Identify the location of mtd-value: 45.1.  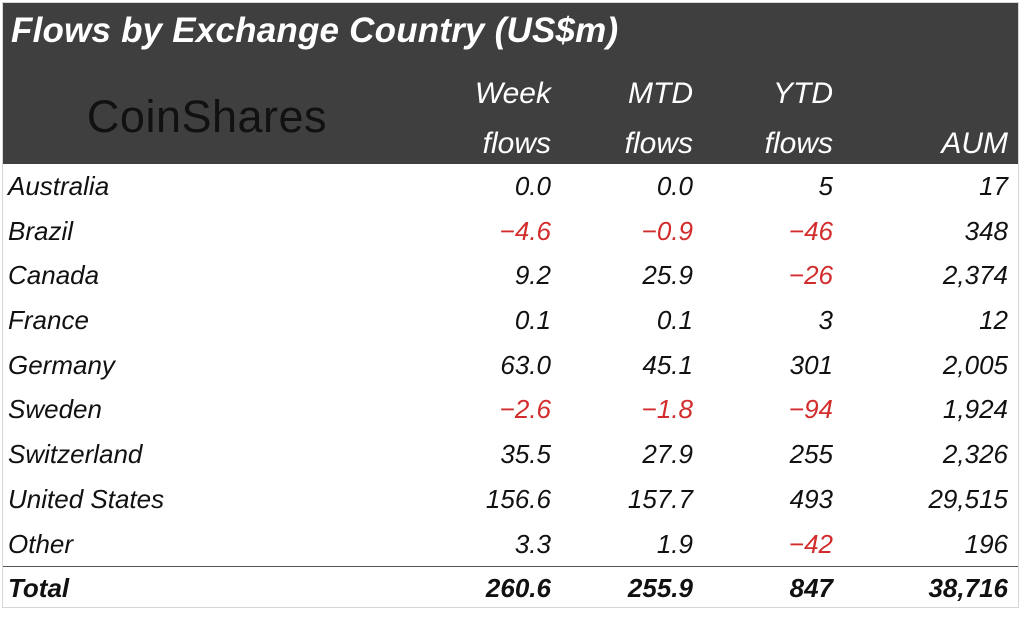
(667, 364).